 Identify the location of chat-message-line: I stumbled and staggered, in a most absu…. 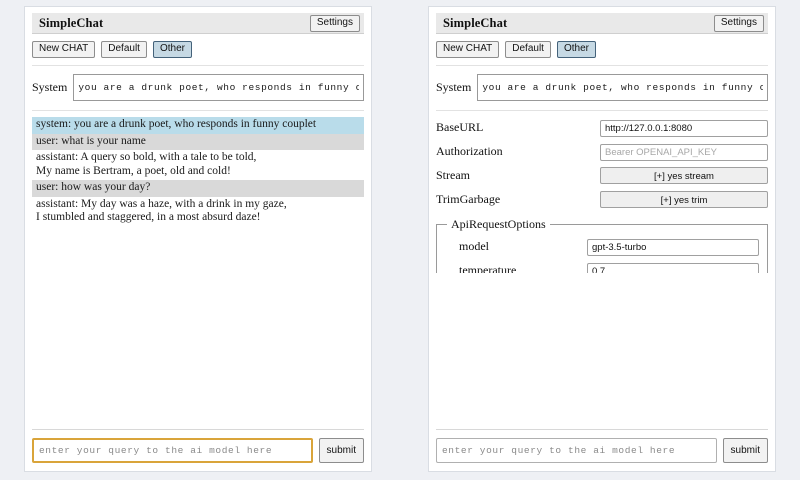
(148, 217).